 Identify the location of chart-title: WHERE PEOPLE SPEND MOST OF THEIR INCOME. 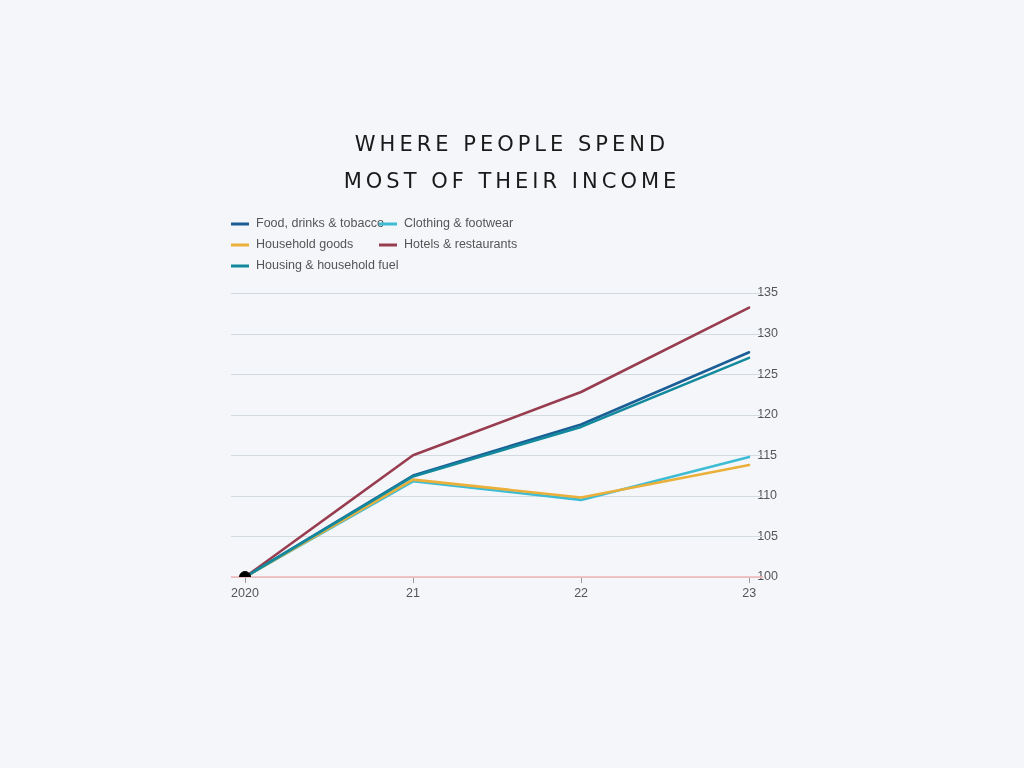
(512, 163).